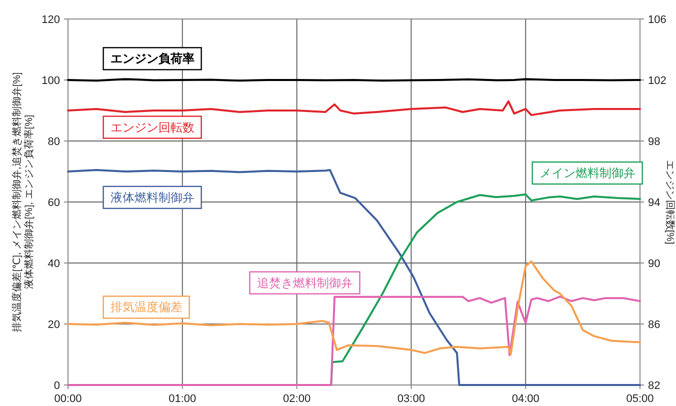  What do you see at coordinates (654, 386) in the screenshot?
I see `y2-tick-label: 82` at bounding box center [654, 386].